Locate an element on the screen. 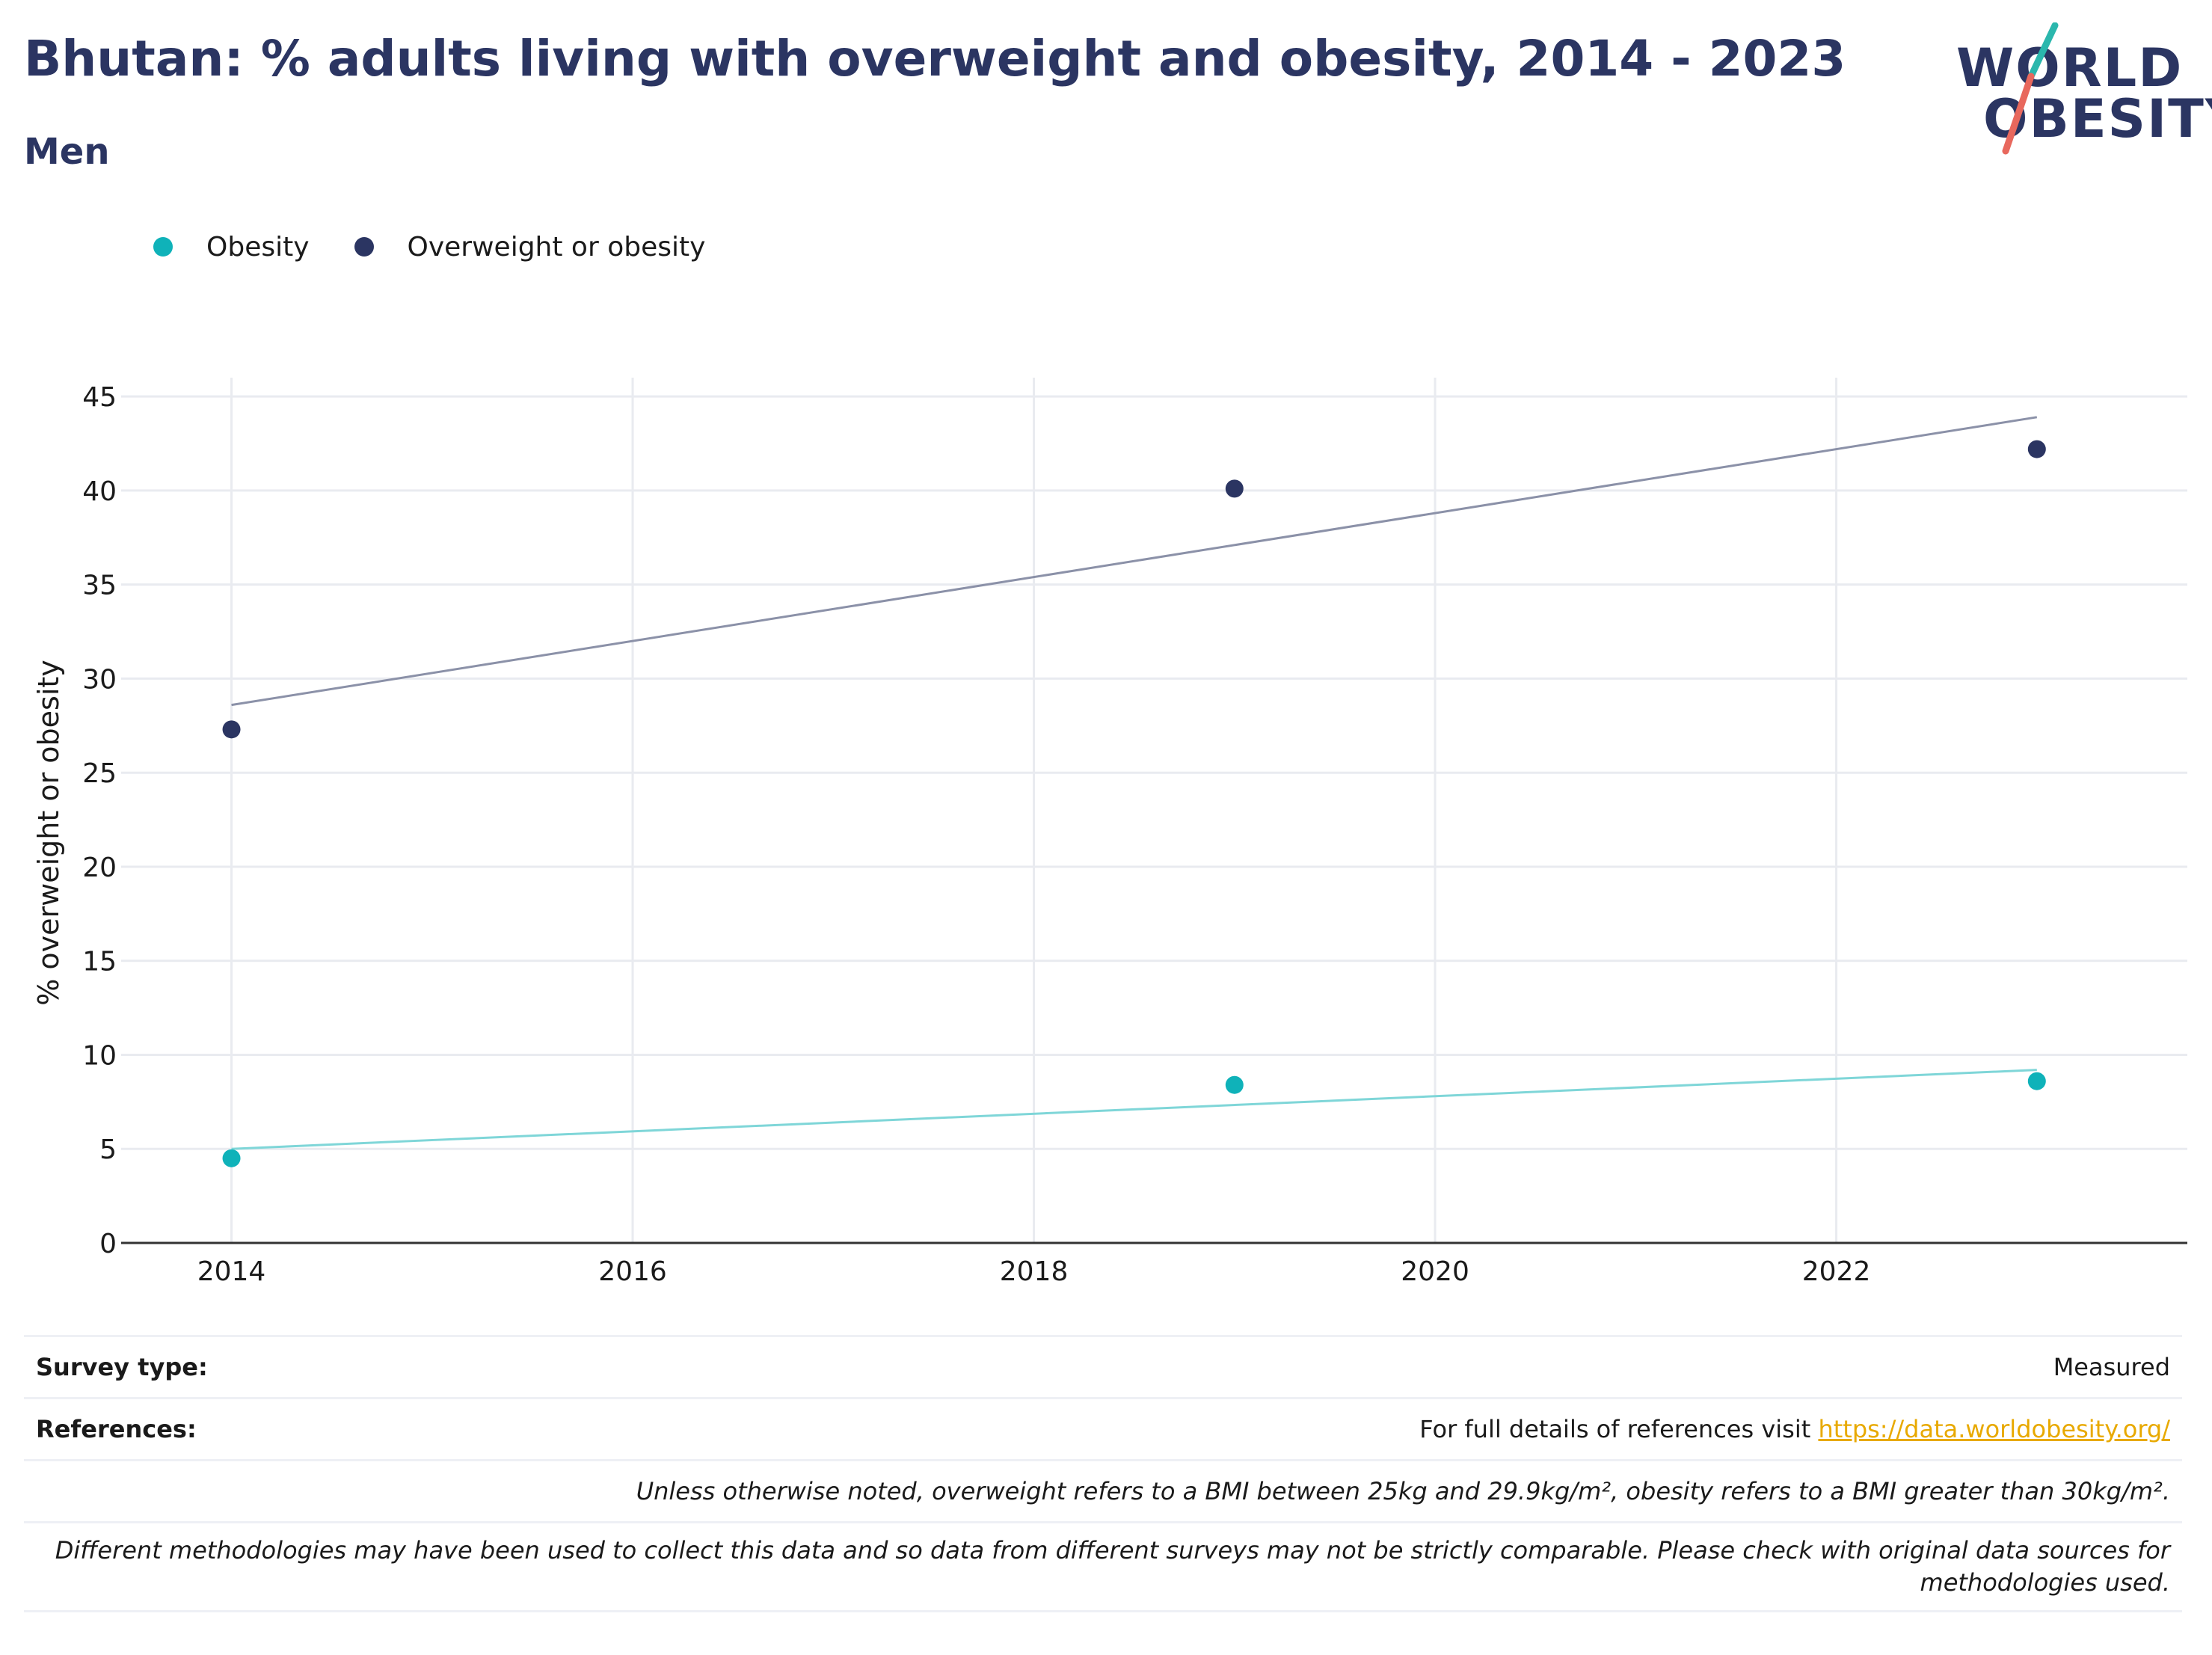  legend-marker-overweight-or-obesity is located at coordinates (364, 247).